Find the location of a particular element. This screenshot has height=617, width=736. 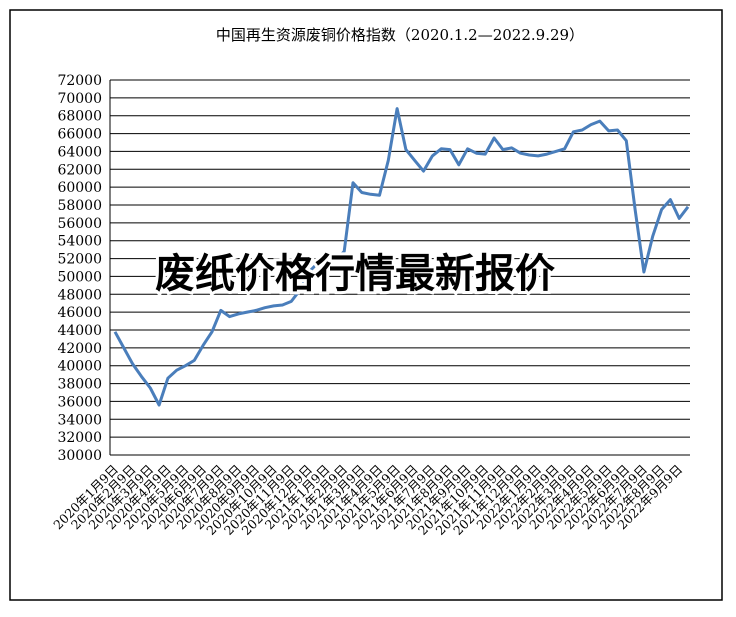

y-tick-label: 34000 is located at coordinates (79, 420).